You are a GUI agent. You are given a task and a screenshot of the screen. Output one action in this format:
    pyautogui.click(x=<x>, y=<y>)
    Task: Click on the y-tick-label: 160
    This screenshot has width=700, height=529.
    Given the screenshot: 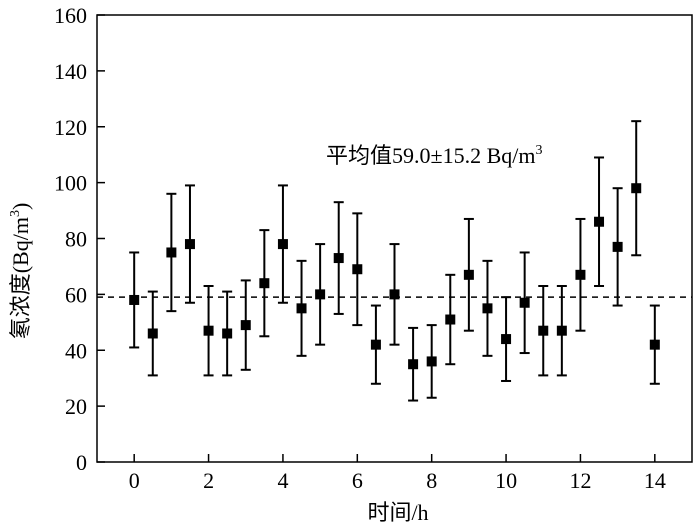 What is the action you would take?
    pyautogui.click(x=70, y=15)
    